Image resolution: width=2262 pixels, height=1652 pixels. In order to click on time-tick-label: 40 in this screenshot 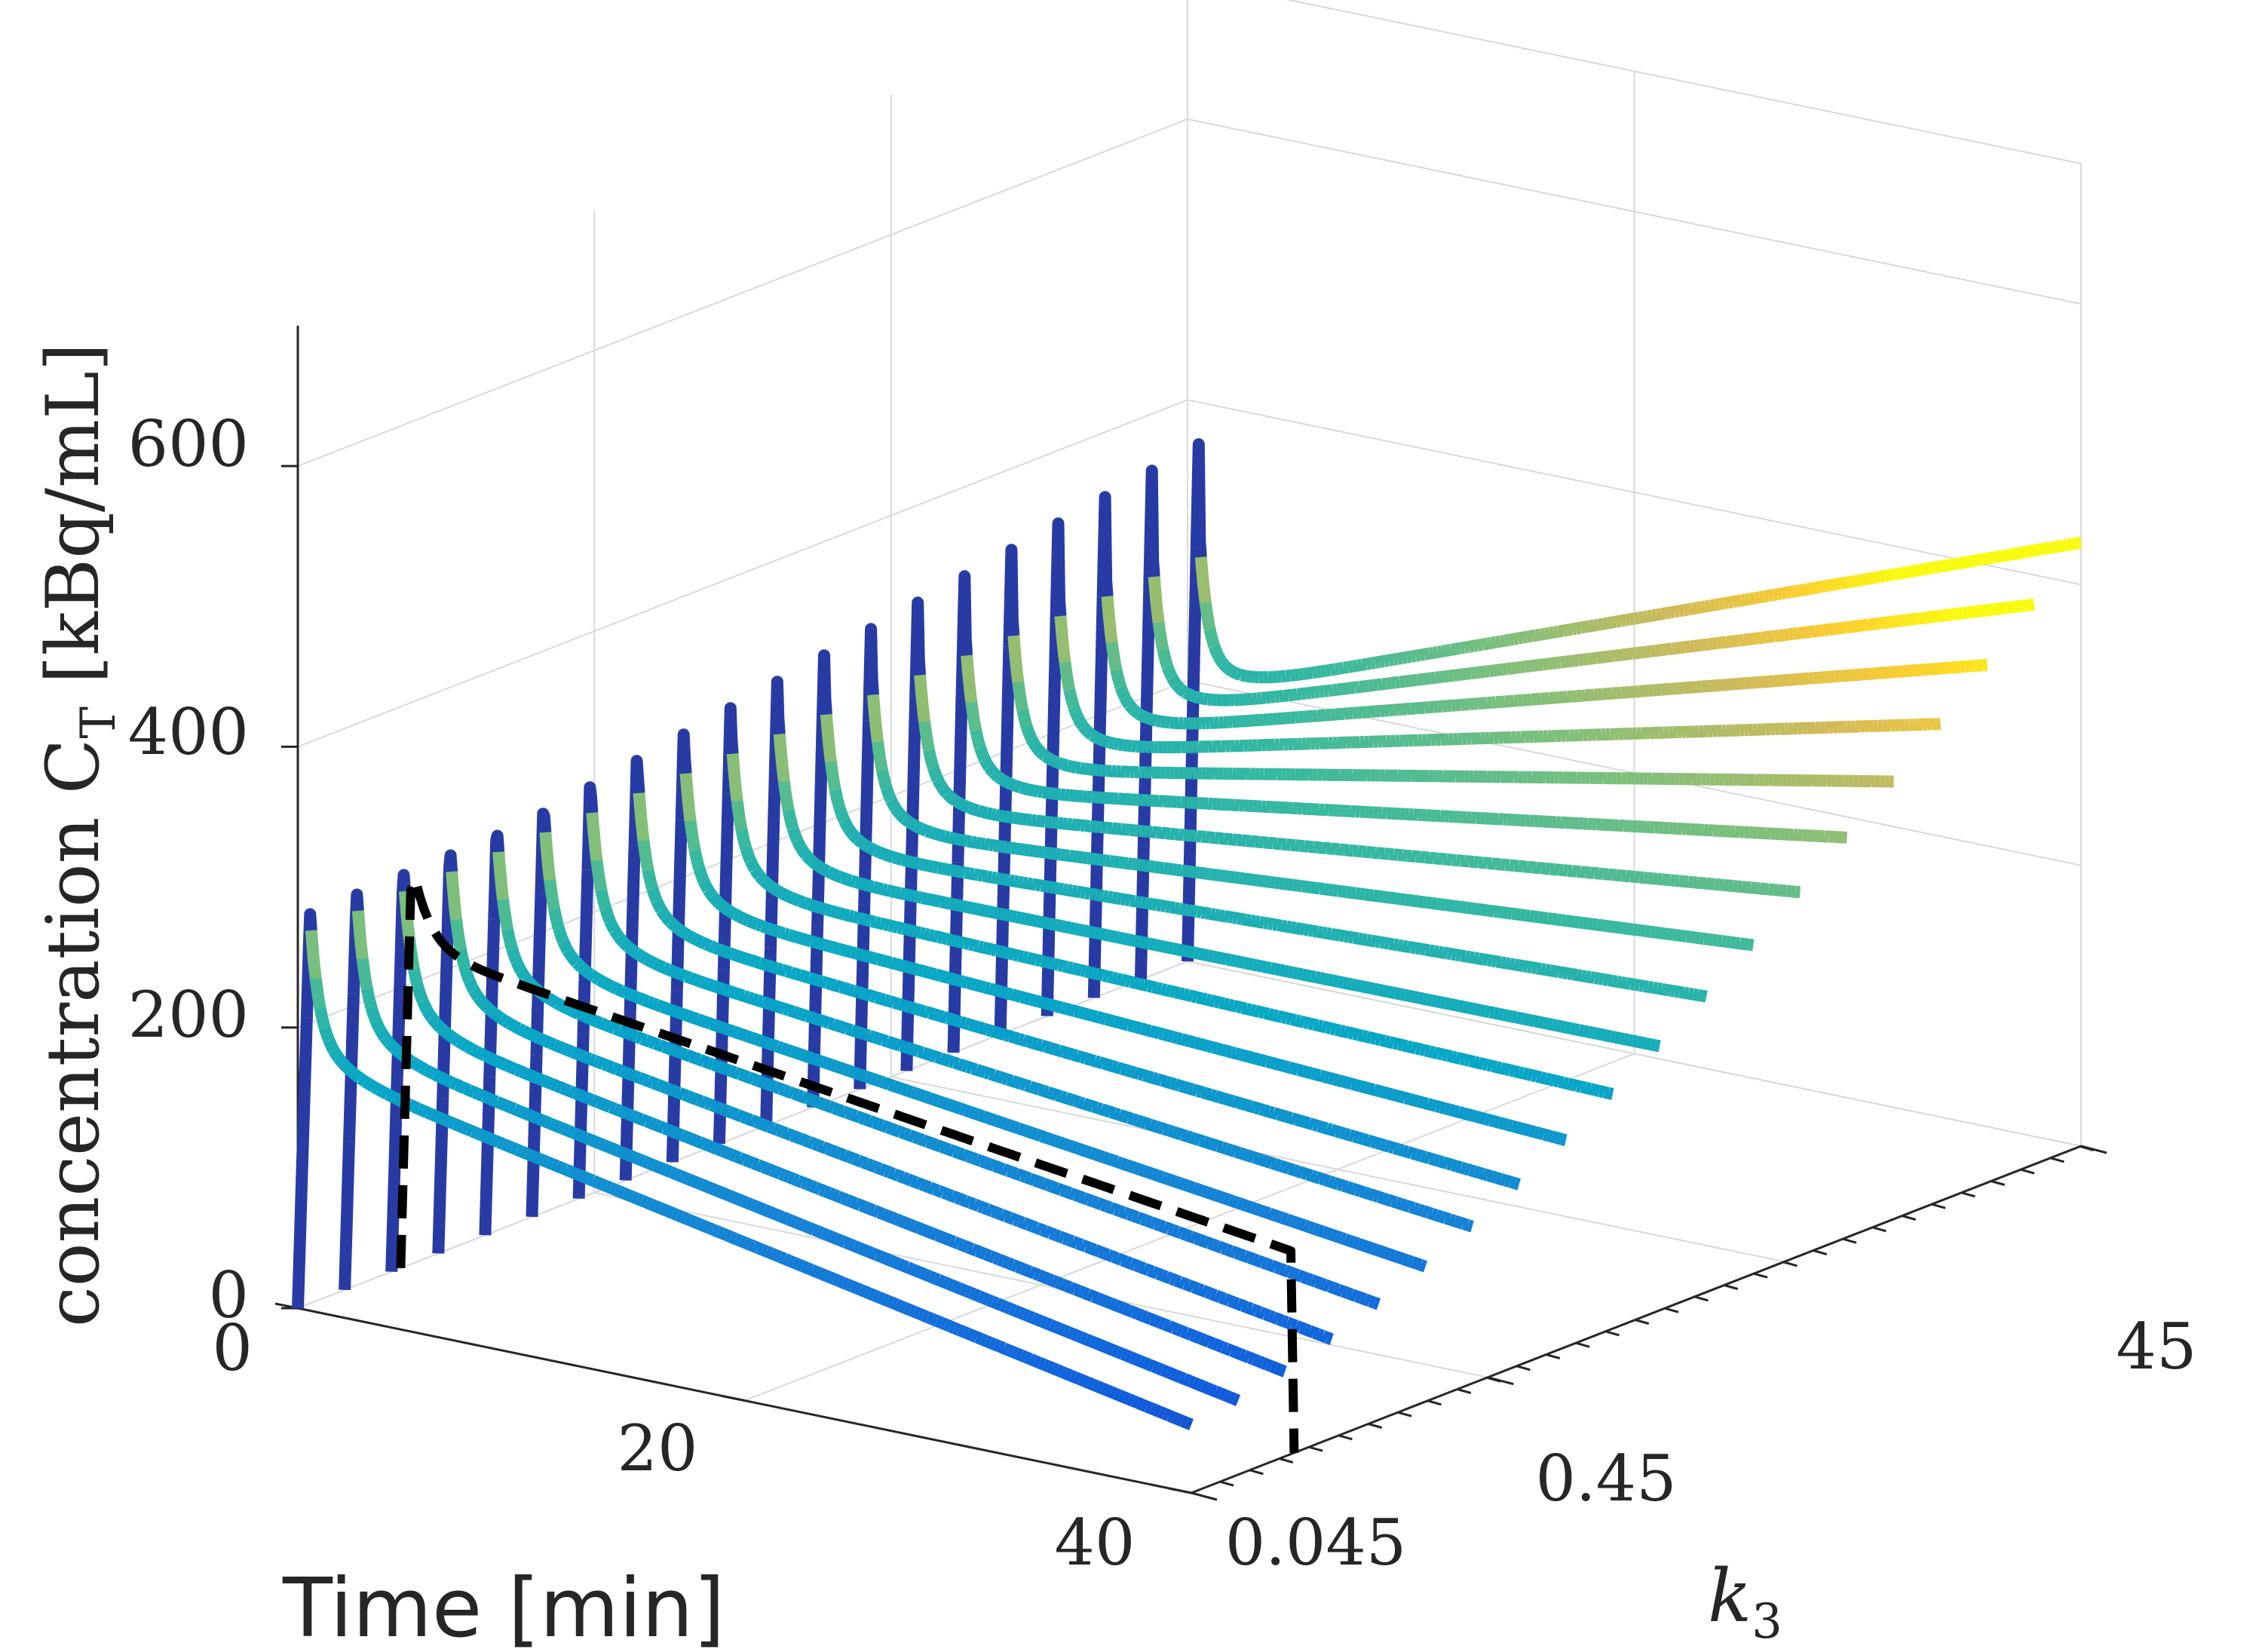, I will do `click(1095, 1543)`.